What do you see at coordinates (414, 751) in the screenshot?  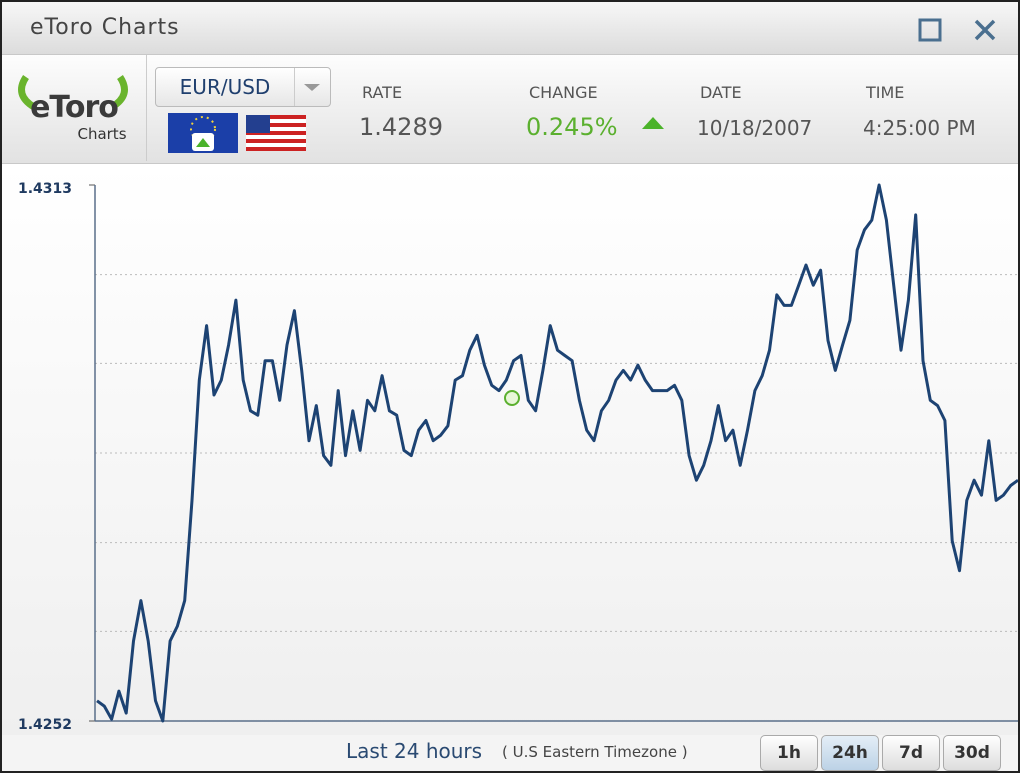 I see `period-label: Last 24 hours` at bounding box center [414, 751].